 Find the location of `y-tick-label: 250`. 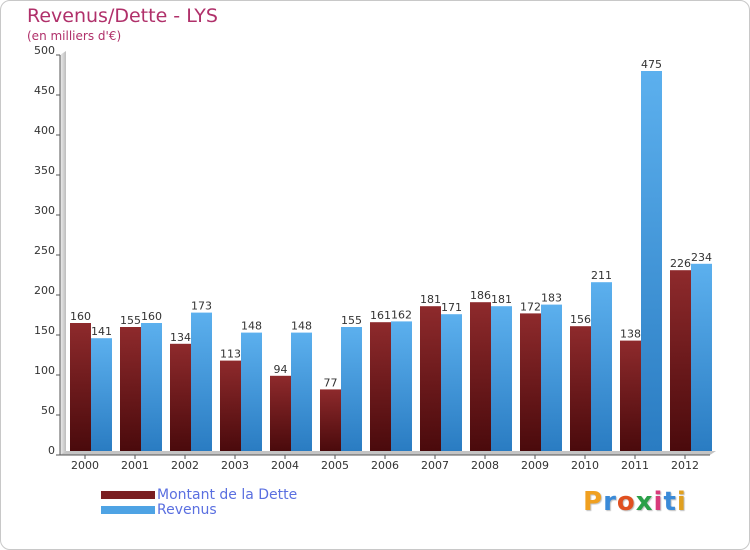

y-tick-label: 250 is located at coordinates (44, 250).